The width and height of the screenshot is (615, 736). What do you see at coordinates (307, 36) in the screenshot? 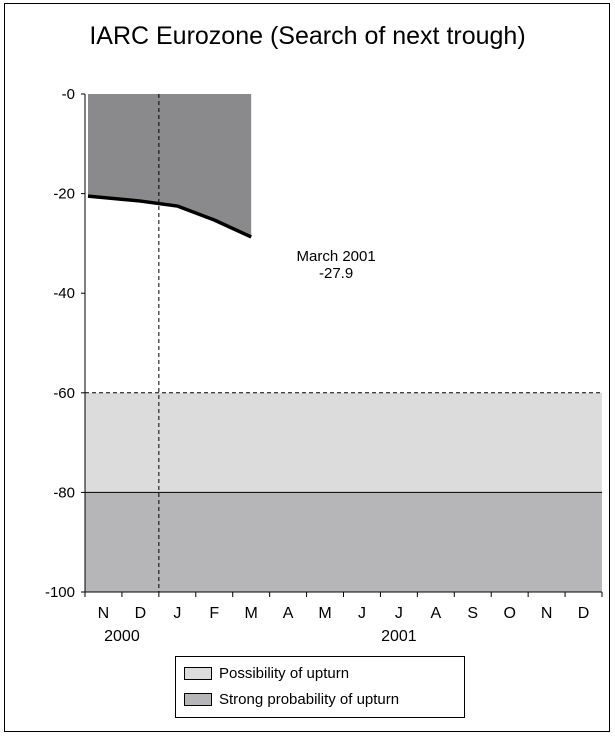
I see `chart-title: IARC Eurozone (Search of next trough)` at bounding box center [307, 36].